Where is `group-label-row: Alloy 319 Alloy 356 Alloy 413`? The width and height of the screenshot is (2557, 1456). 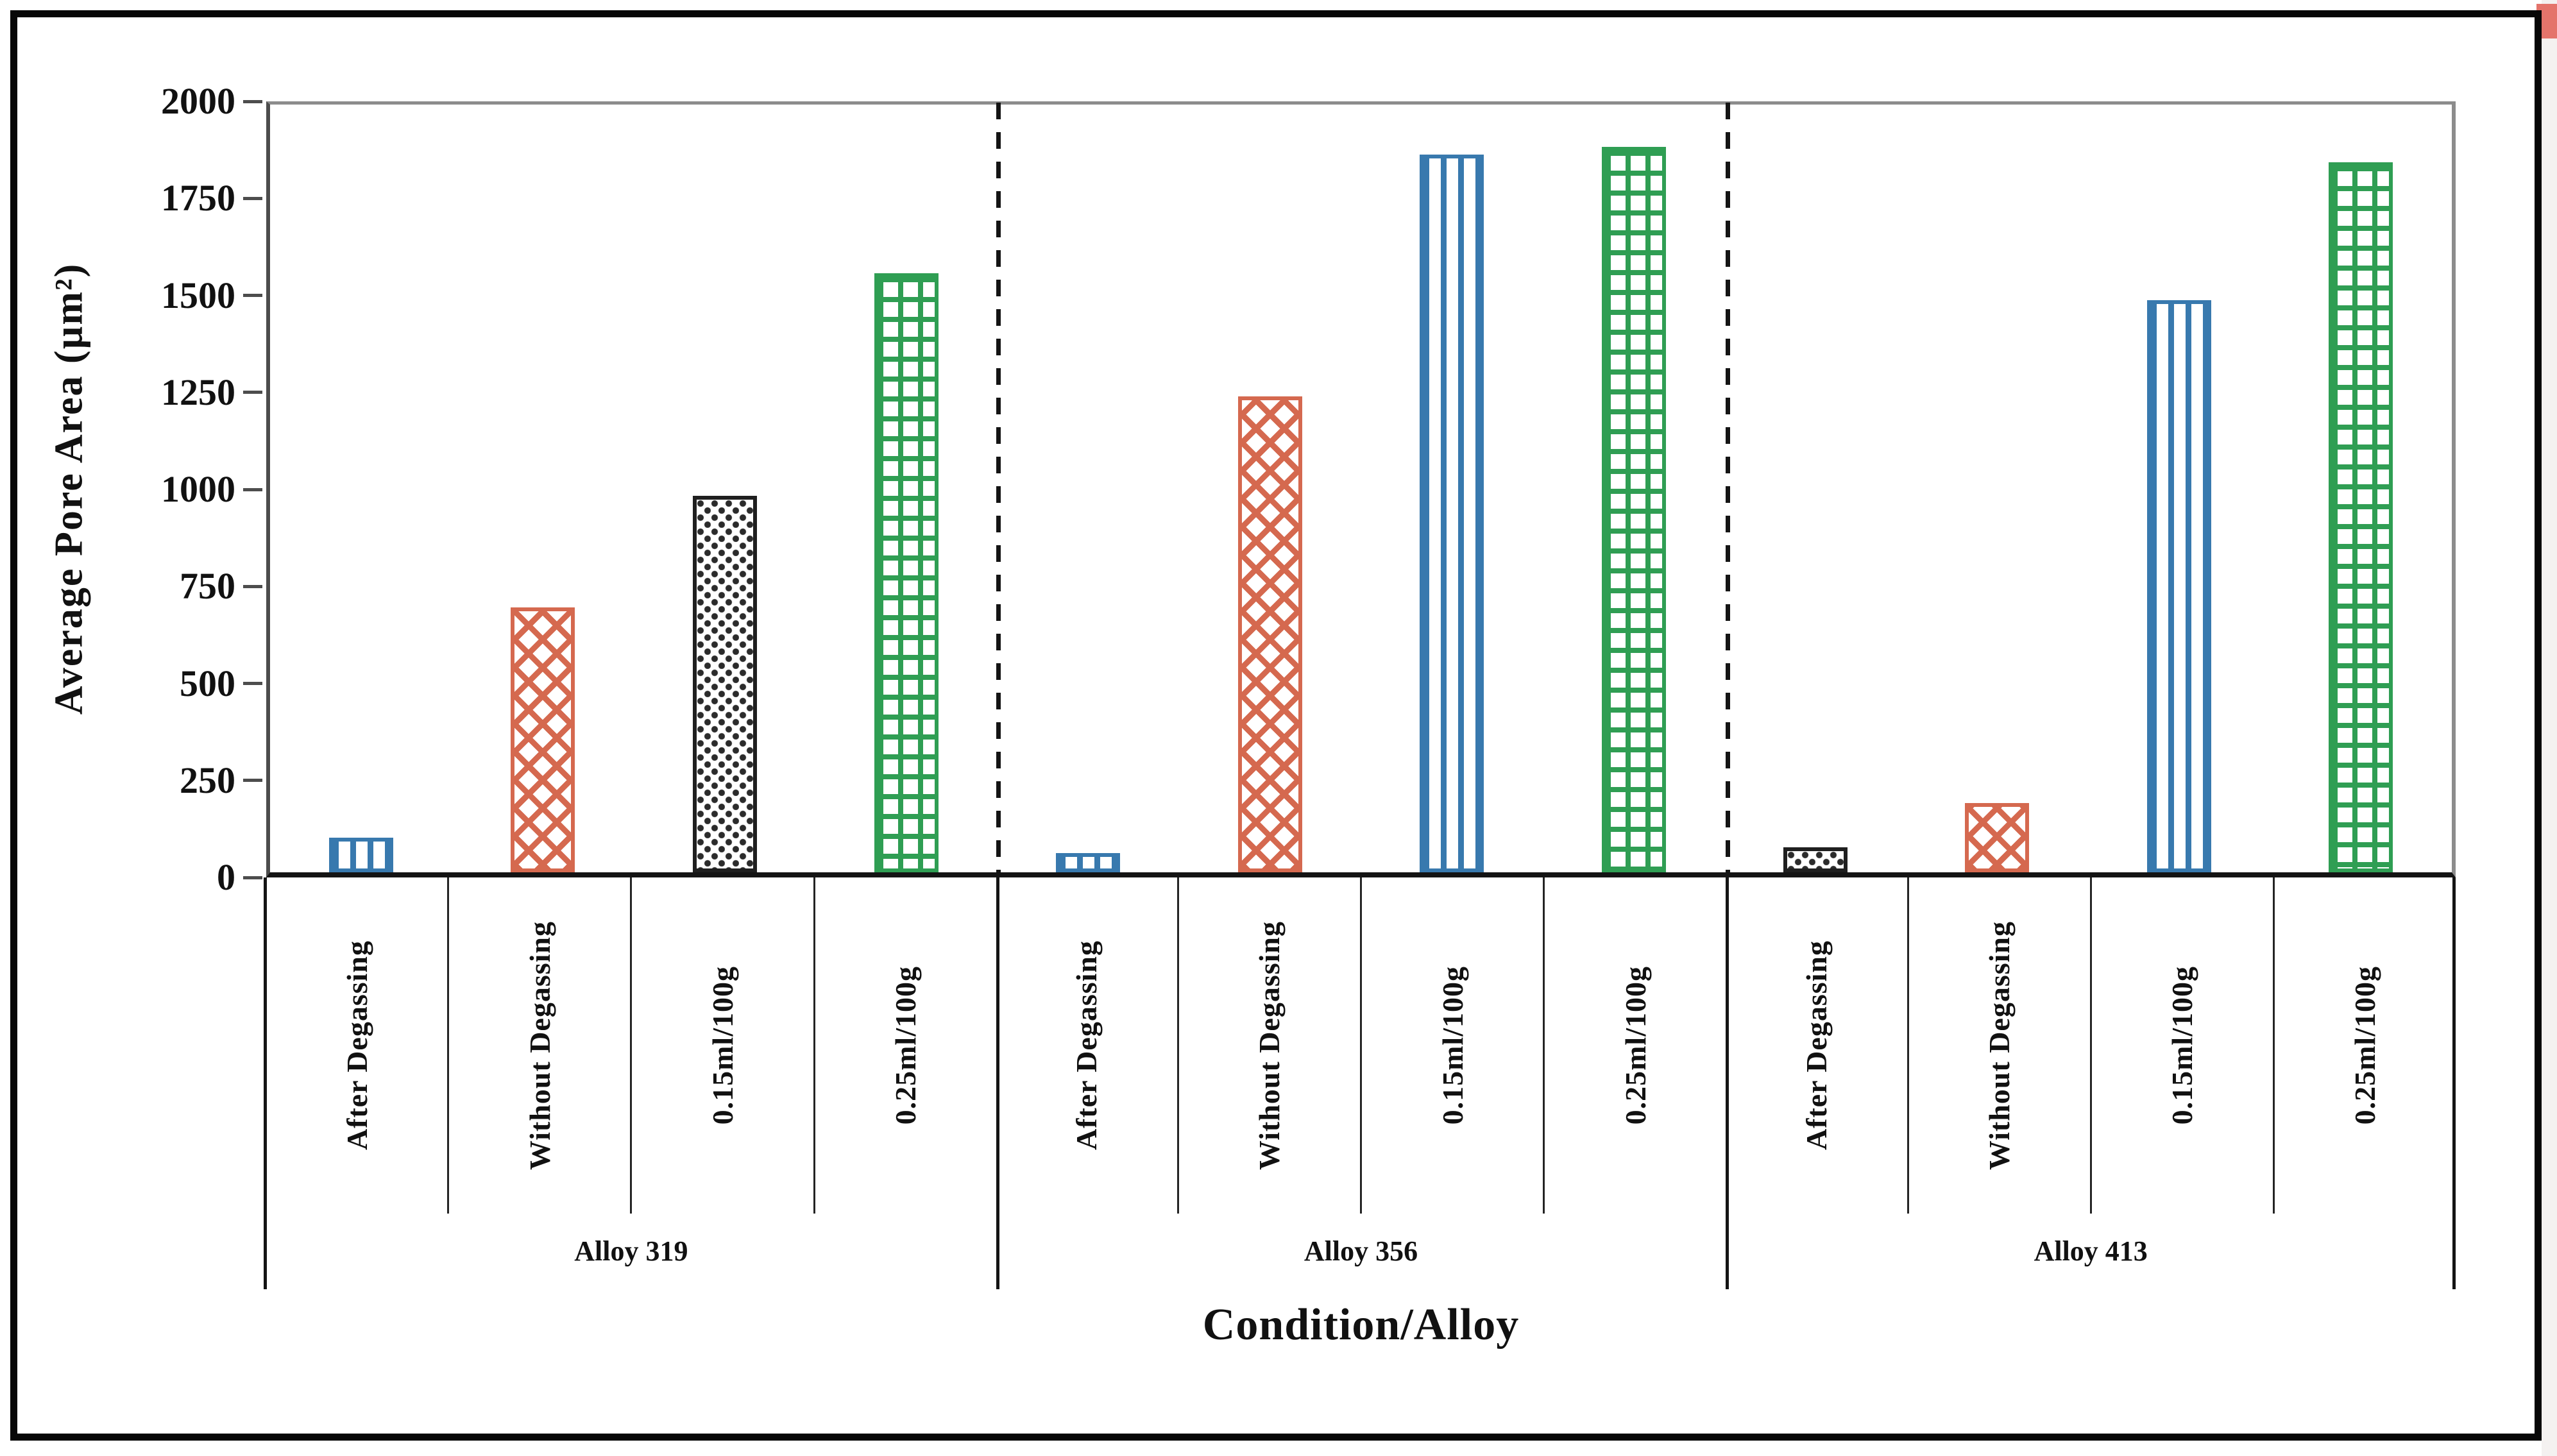 group-label-row: Alloy 319 Alloy 356 Alloy 413 is located at coordinates (1361, 1251).